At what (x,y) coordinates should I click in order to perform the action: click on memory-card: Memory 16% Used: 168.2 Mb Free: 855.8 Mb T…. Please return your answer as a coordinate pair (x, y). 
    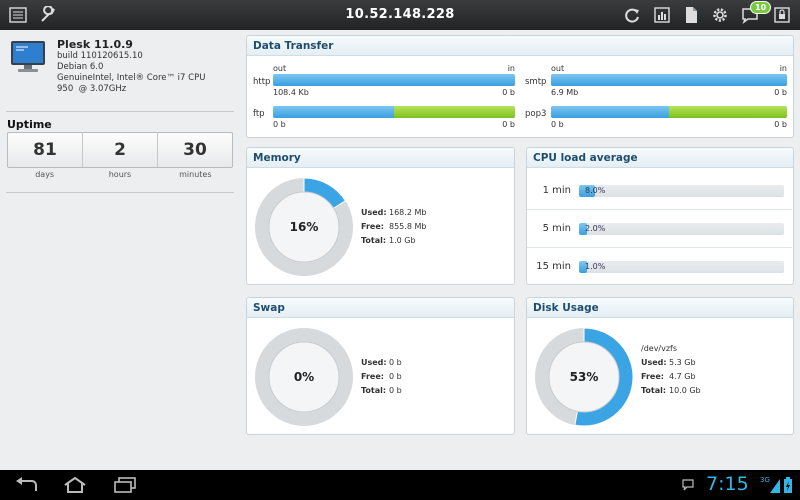
    Looking at the image, I should click on (380, 216).